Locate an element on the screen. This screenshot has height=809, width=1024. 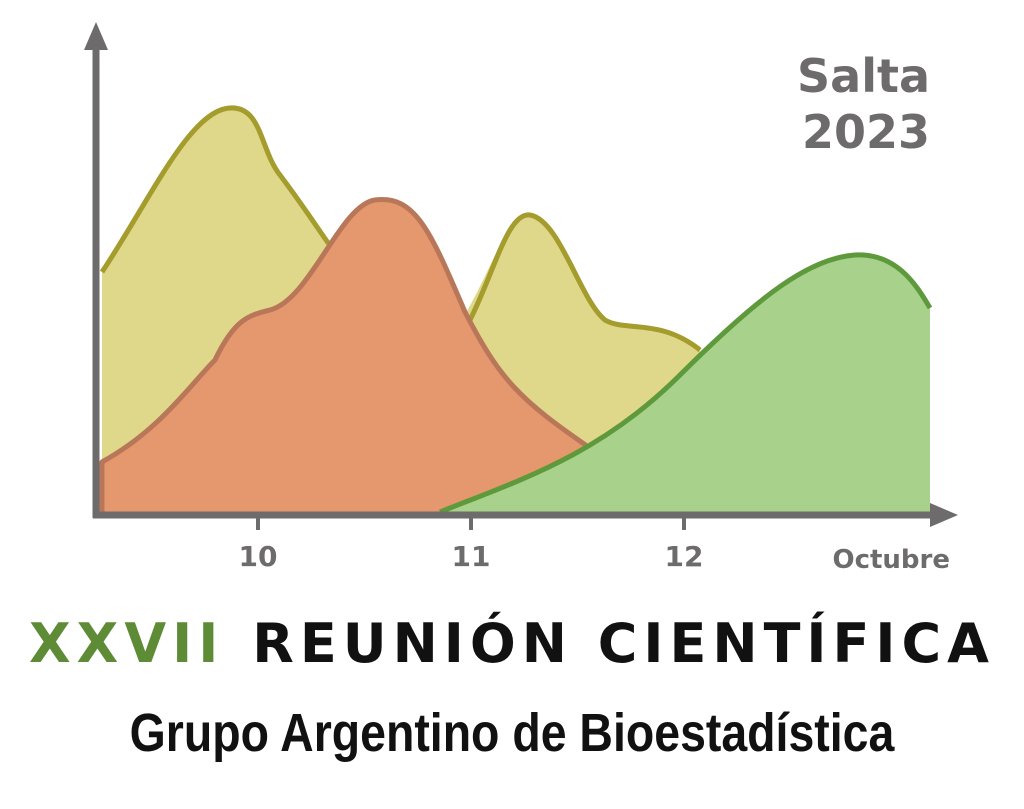
x-axis-arrow is located at coordinates (944, 515).